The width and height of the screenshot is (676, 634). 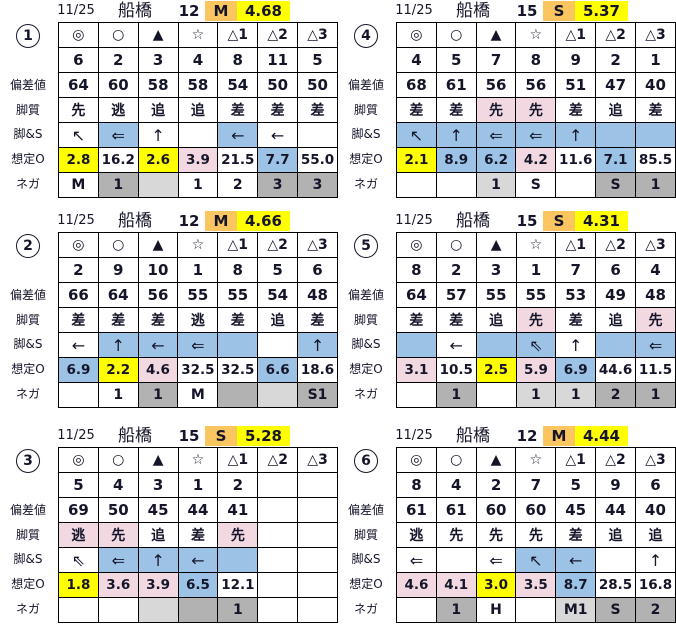 What do you see at coordinates (317, 485) in the screenshot?
I see `horse_numbers-cell` at bounding box center [317, 485].